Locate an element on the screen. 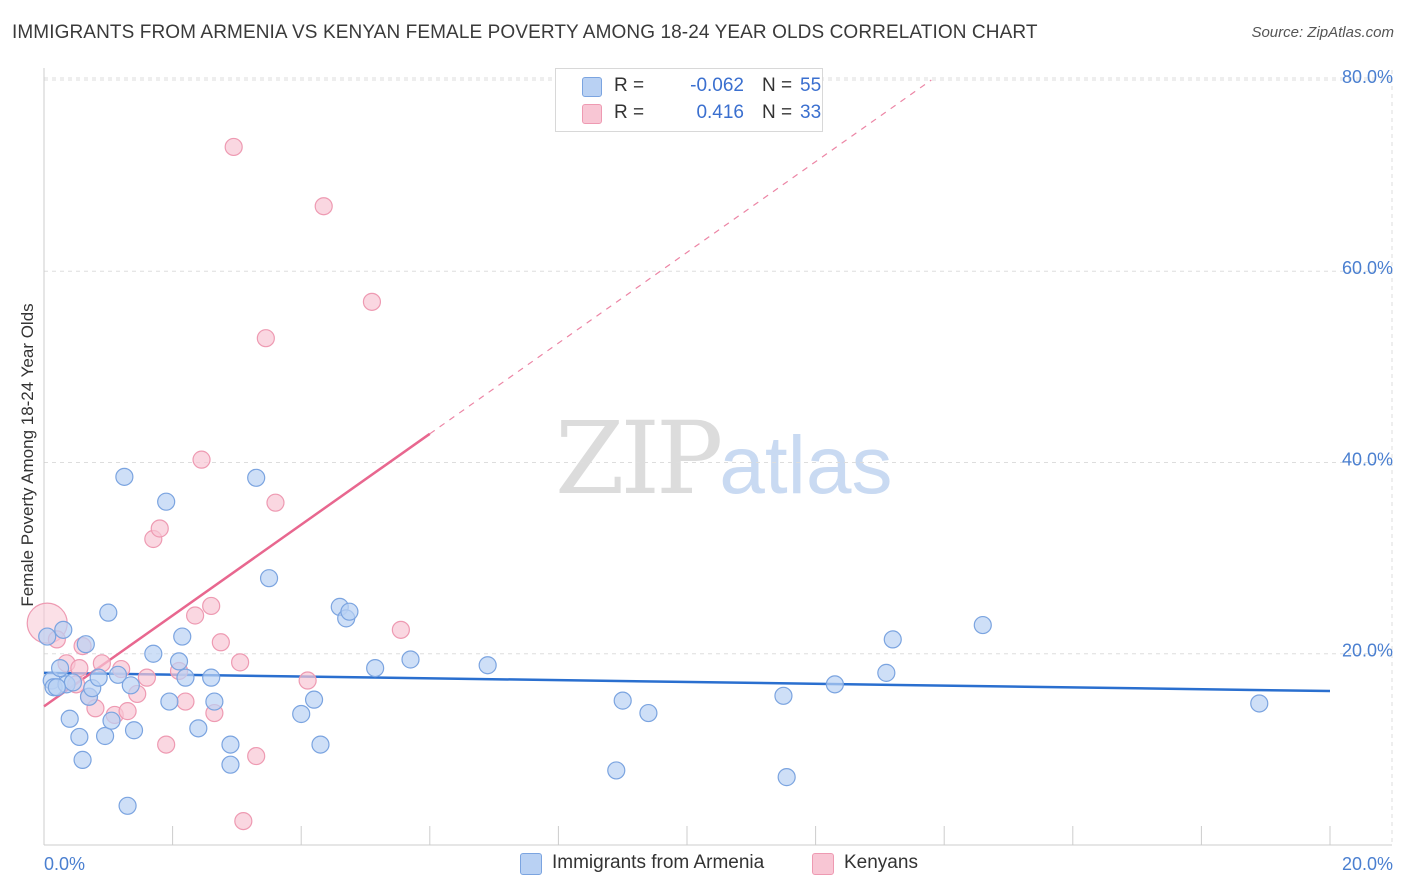 The width and height of the screenshot is (1406, 892). watermark-zip: ZIP is located at coordinates (639, 458).